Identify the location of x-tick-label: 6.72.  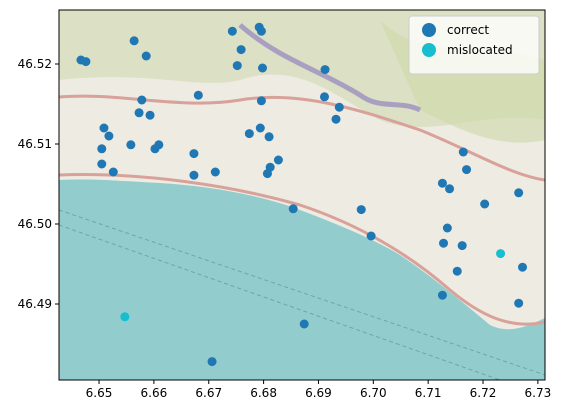
(483, 393).